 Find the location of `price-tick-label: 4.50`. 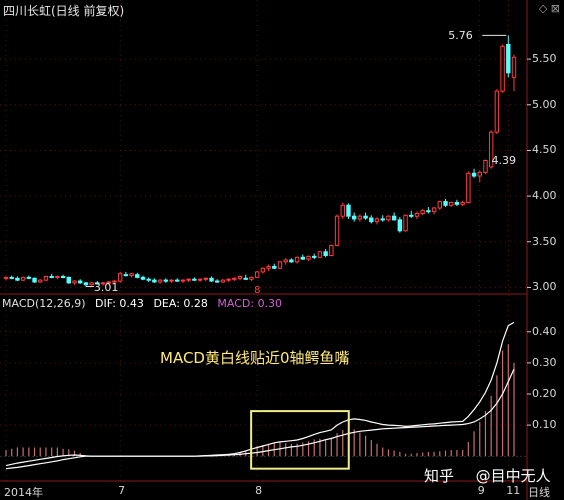

price-tick-label: 4.50 is located at coordinates (544, 150).